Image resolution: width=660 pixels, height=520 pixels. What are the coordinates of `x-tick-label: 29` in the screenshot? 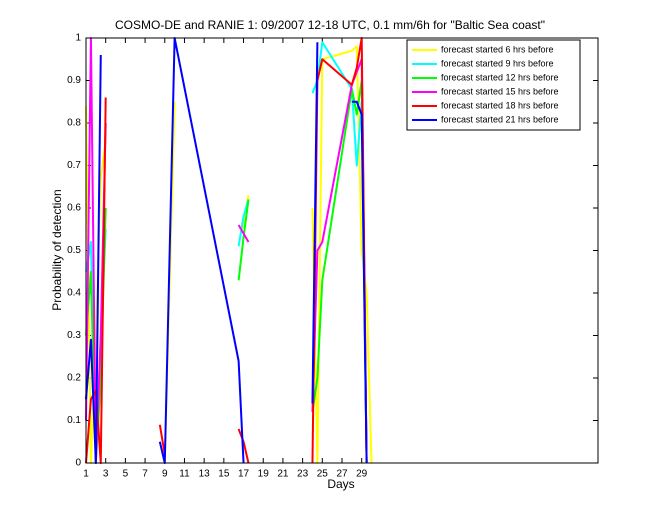 It's located at (362, 474).